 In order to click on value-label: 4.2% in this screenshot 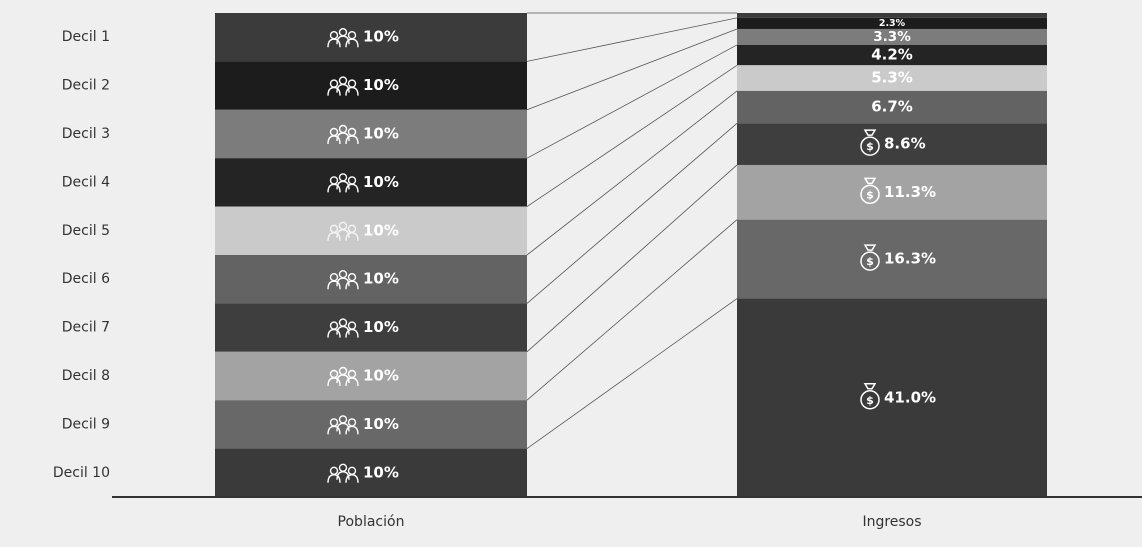, I will do `click(892, 55)`.